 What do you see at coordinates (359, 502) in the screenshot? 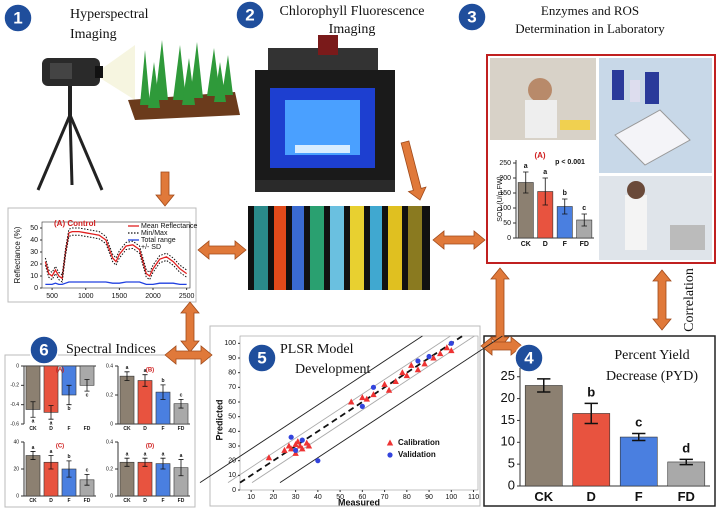
I see `x-axis-label: Measured` at bounding box center [359, 502].